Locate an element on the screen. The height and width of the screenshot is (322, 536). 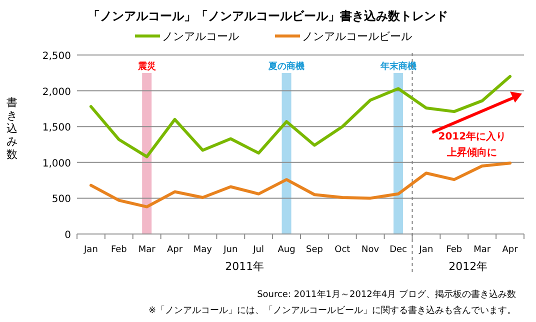
y-tick-label: 1,500 is located at coordinates (56, 128).